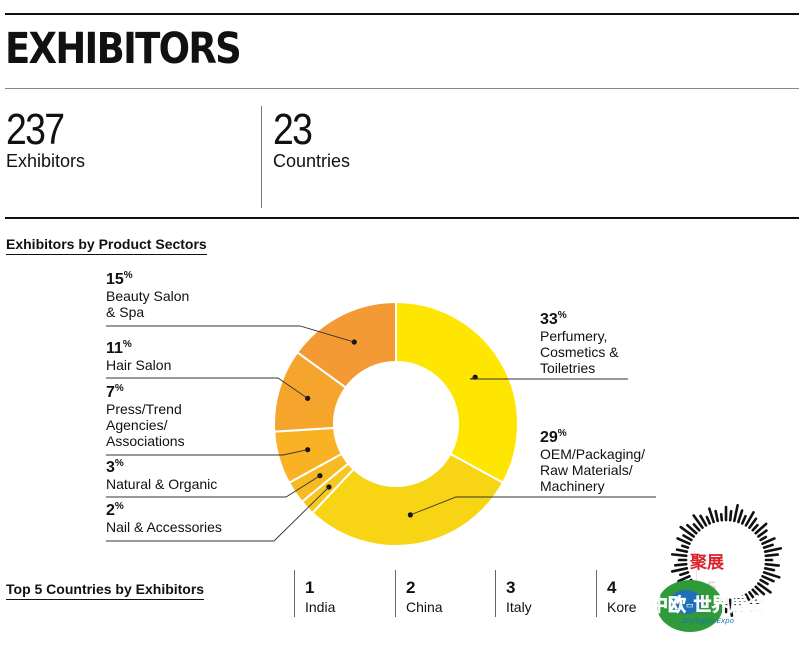 The height and width of the screenshot is (646, 800). What do you see at coordinates (115, 467) in the screenshot?
I see `callout-percent: 3%` at bounding box center [115, 467].